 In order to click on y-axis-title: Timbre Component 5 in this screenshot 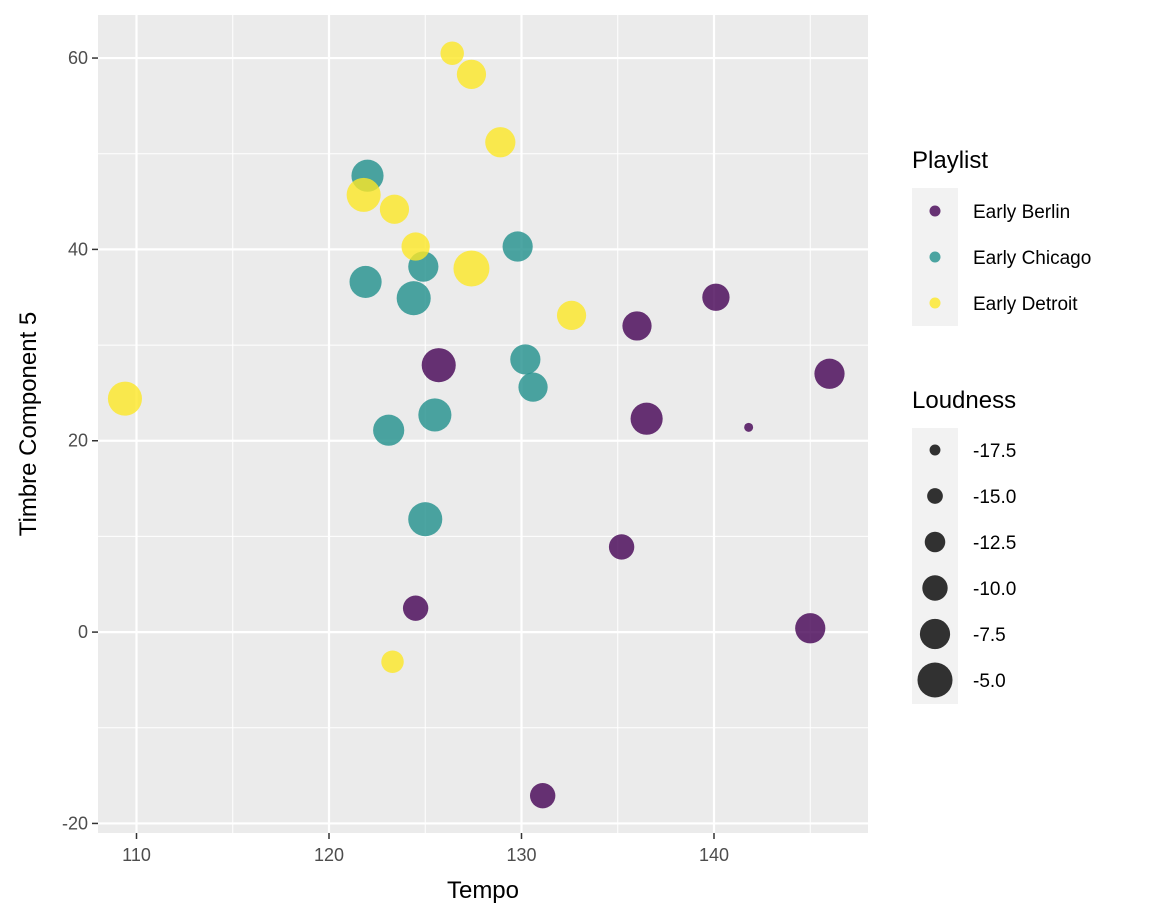, I will do `click(28, 424)`.